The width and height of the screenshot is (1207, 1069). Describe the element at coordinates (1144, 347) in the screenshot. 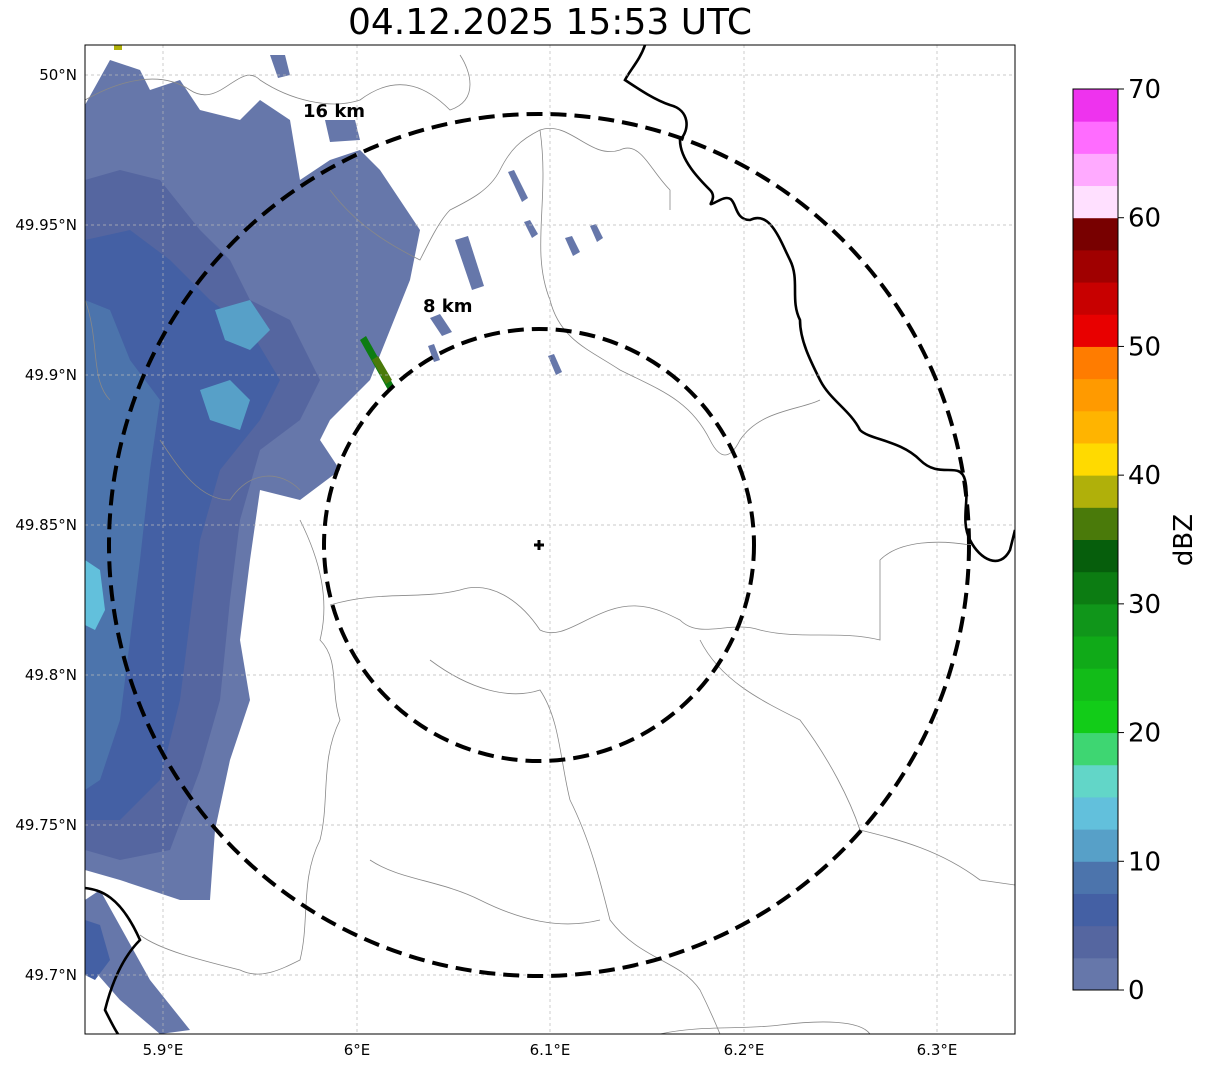

I see `colorbar-tick-label: 50` at that location.